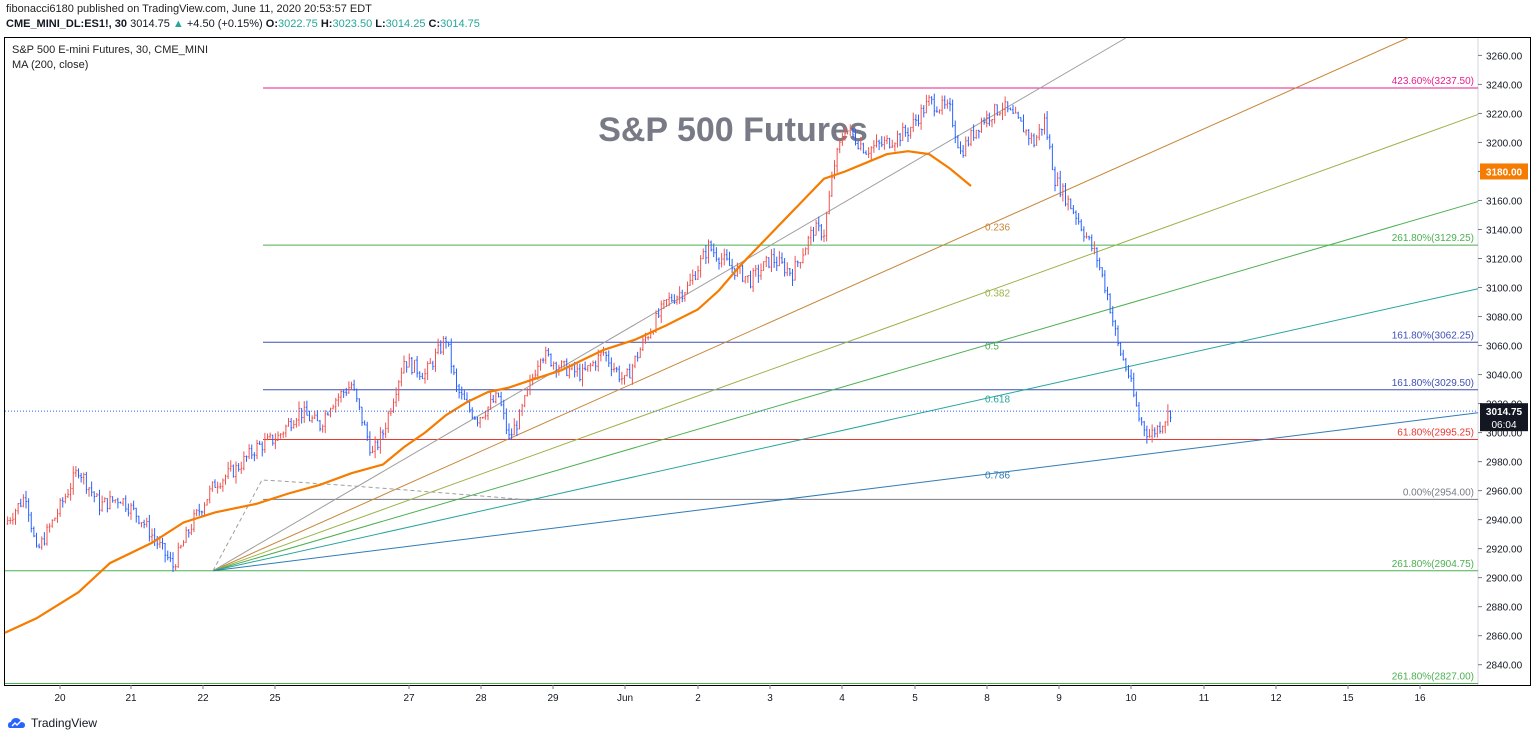 This screenshot has height=740, width=1536. I want to click on ma-legend: MA (200, close), so click(50, 65).